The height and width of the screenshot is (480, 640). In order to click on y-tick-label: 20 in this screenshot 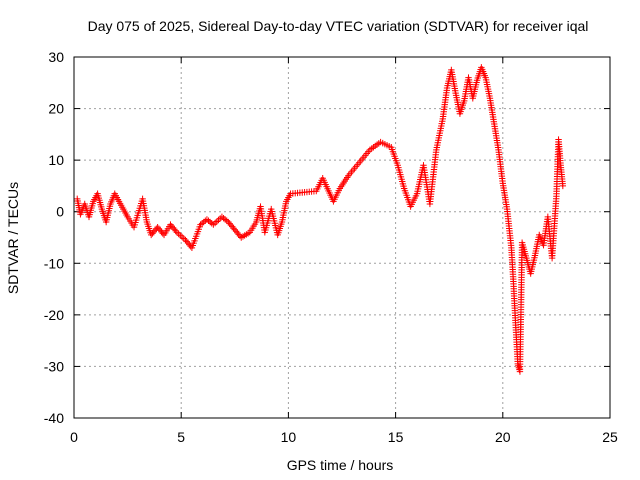, I will do `click(56, 109)`.